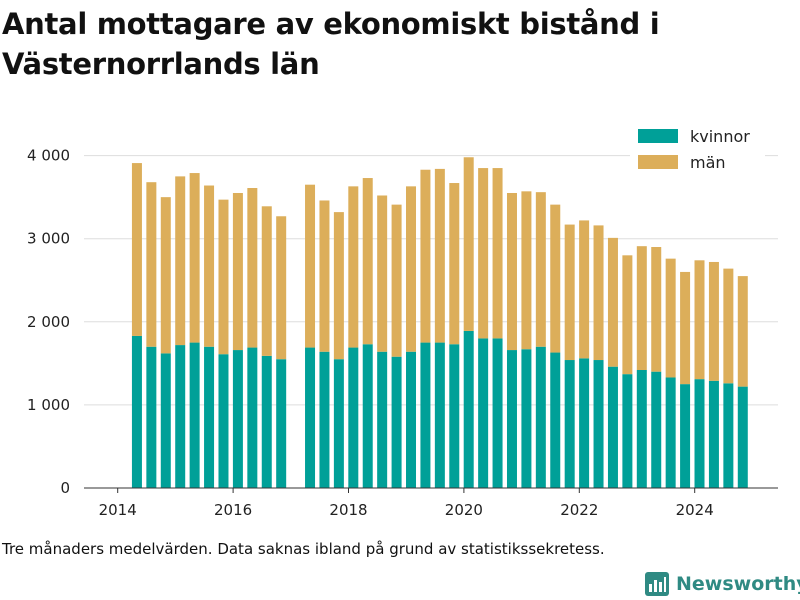 Image resolution: width=800 pixels, height=600 pixels. Describe the element at coordinates (118, 510) in the screenshot. I see `x-tick-label: 2014` at that location.